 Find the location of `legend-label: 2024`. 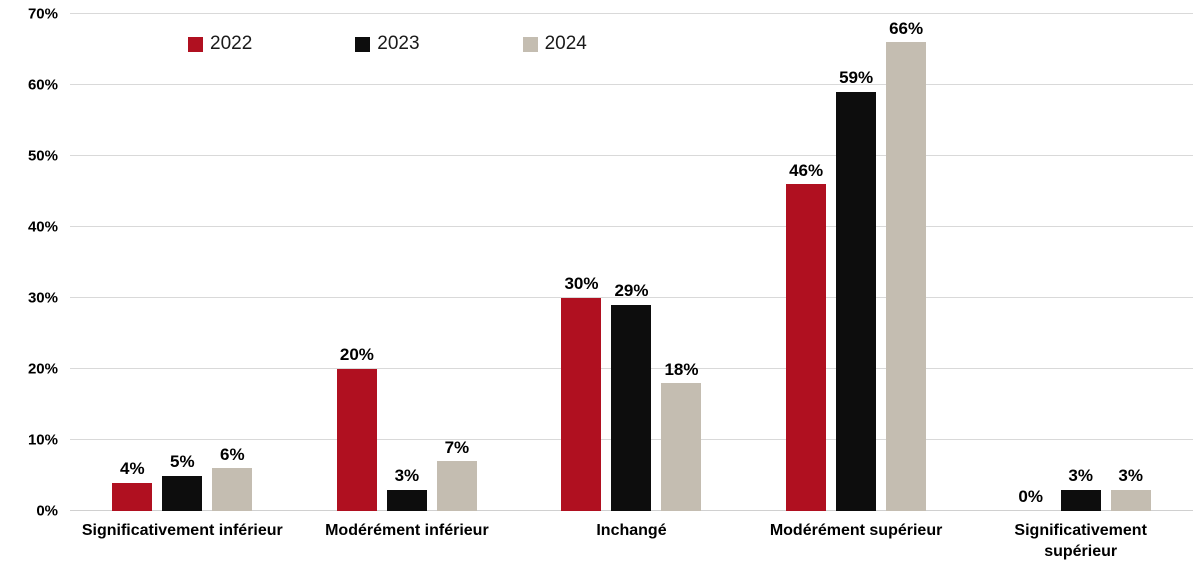

legend-label: 2024 is located at coordinates (565, 43).